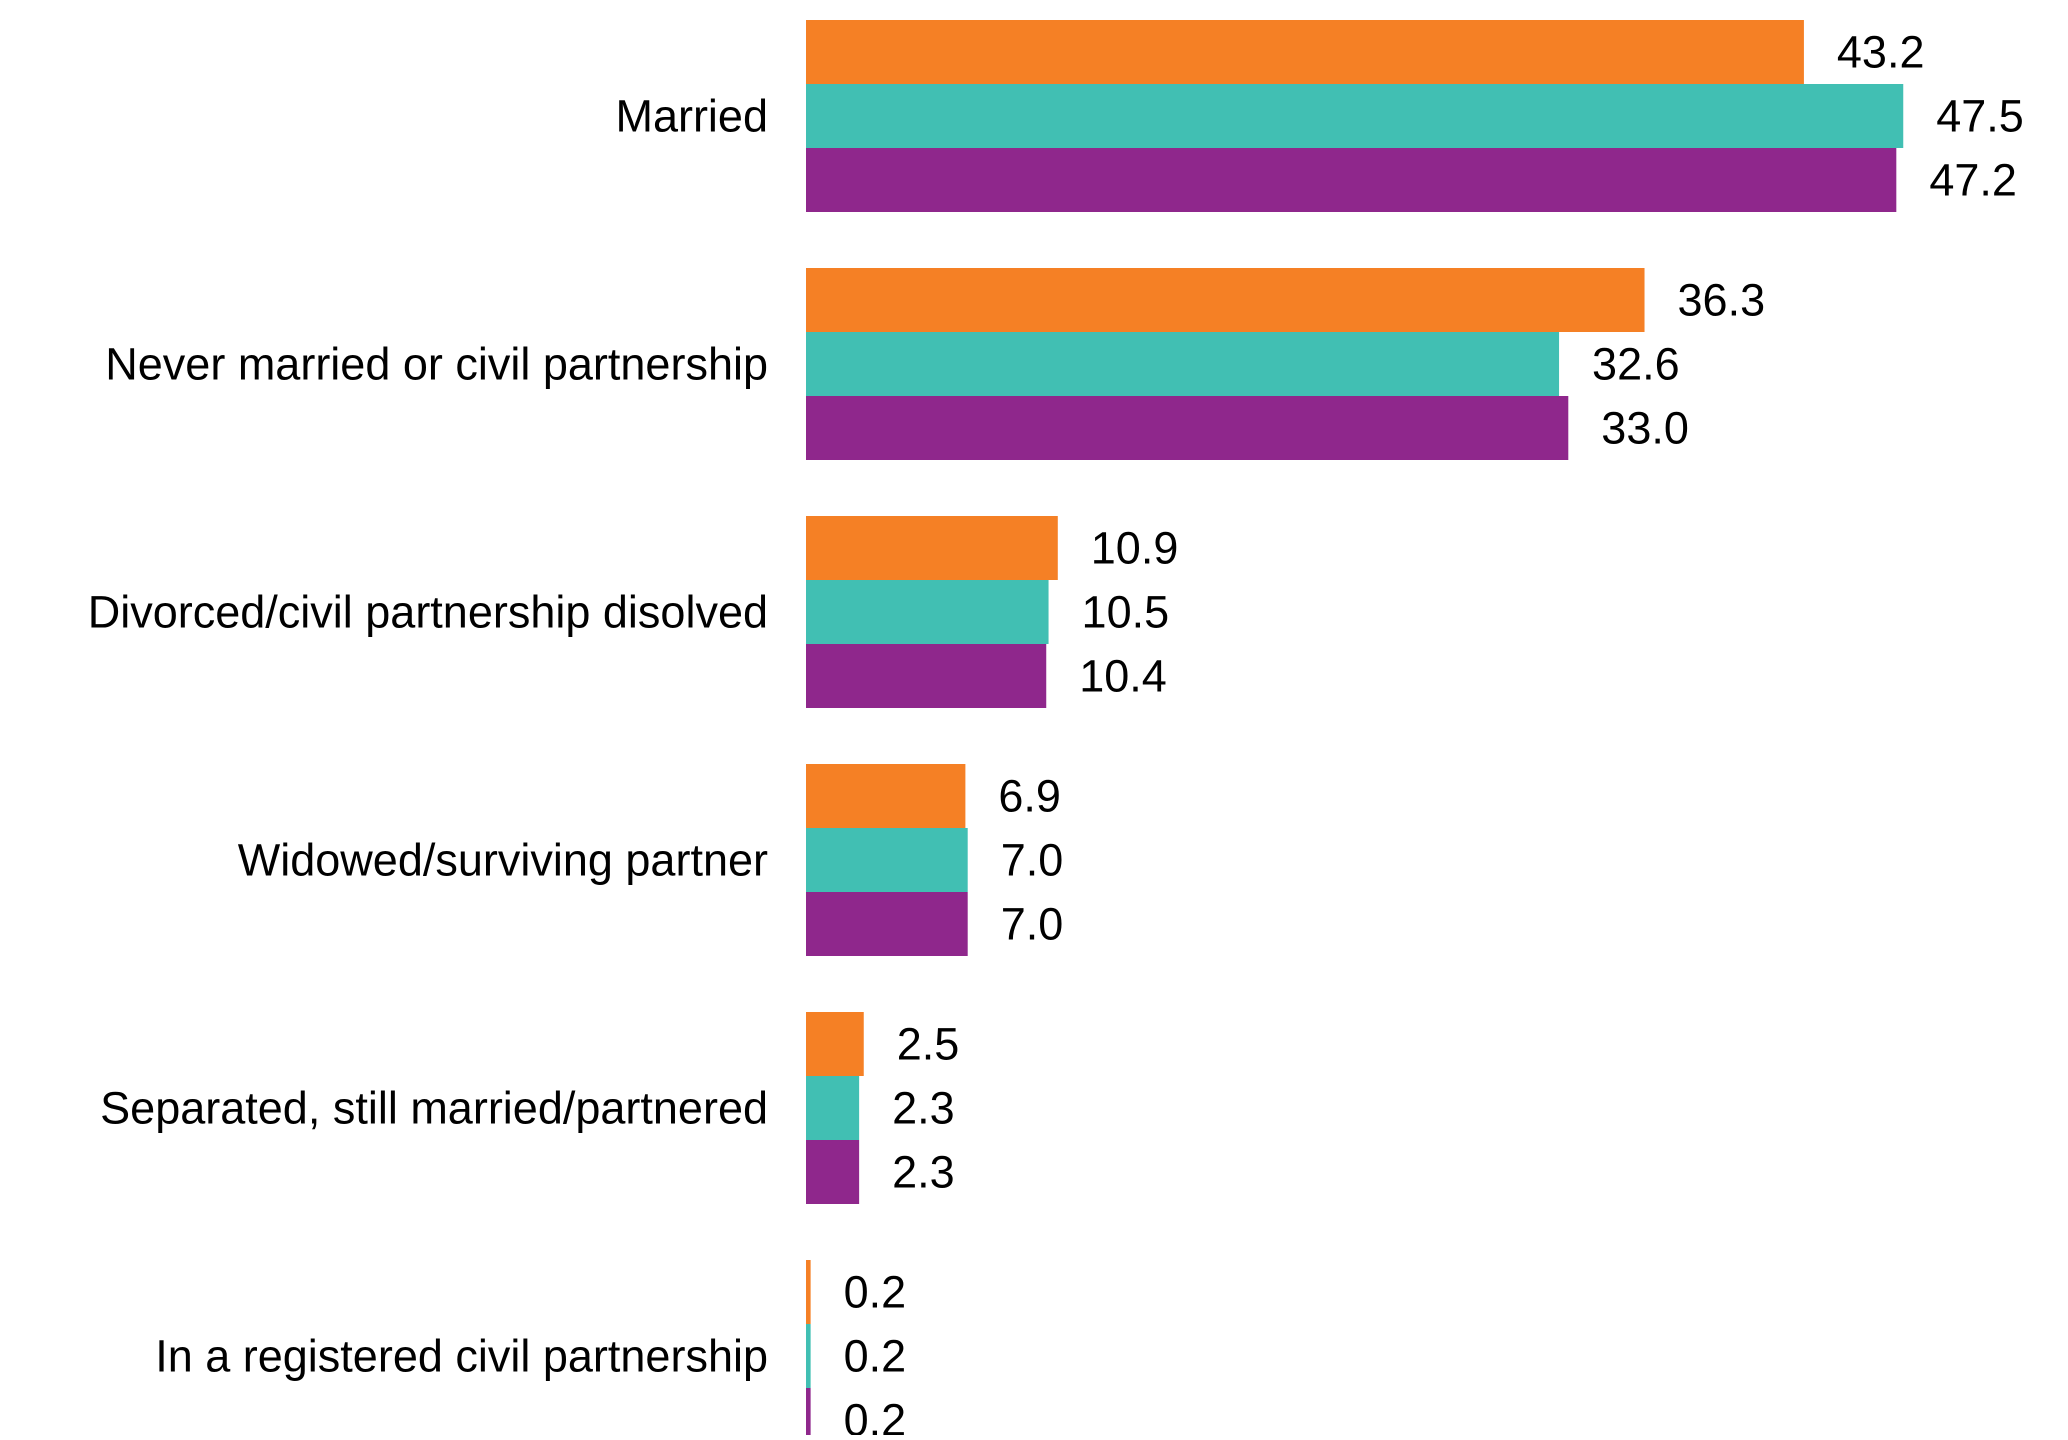 Image resolution: width=2068 pixels, height=1440 pixels. Describe the element at coordinates (1722, 300) in the screenshot. I see `bar-value-label: 36.3` at that location.